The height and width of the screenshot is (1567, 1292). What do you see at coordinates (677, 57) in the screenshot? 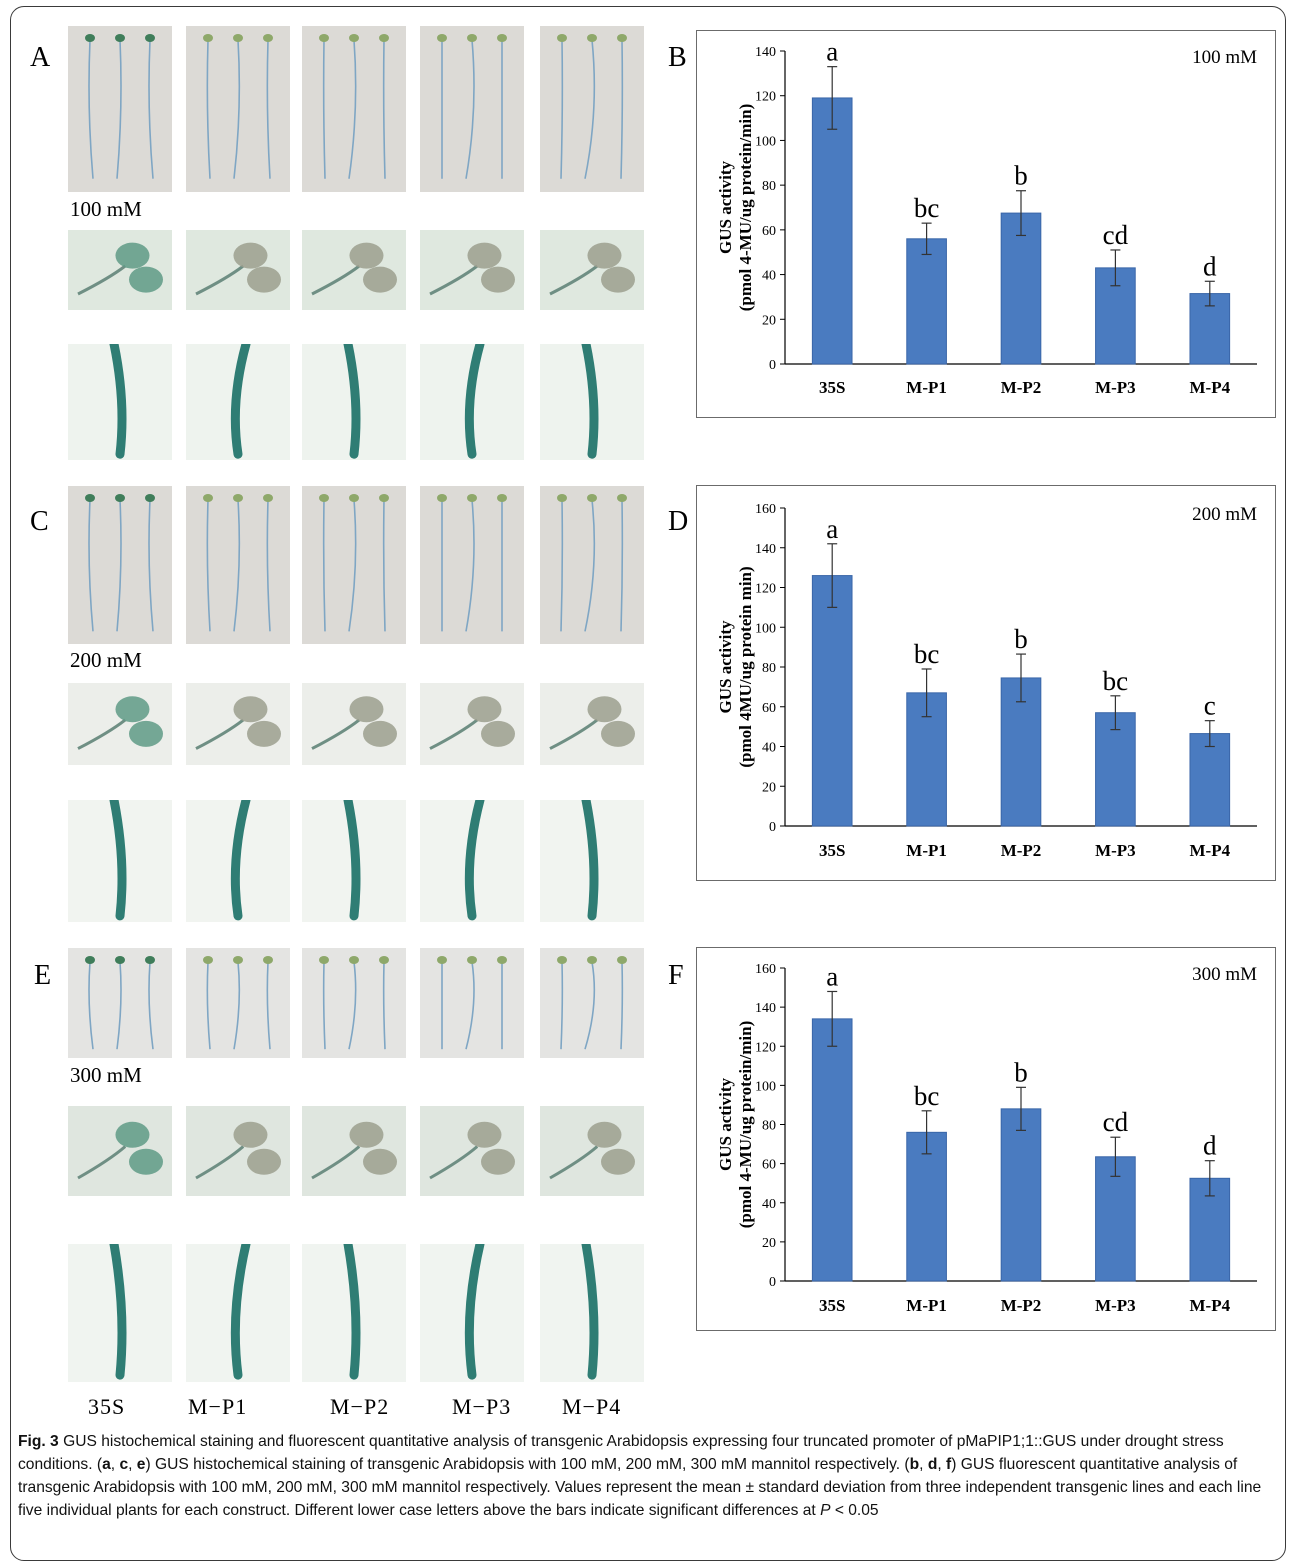
I see `panel-letter-b: B` at bounding box center [677, 57].